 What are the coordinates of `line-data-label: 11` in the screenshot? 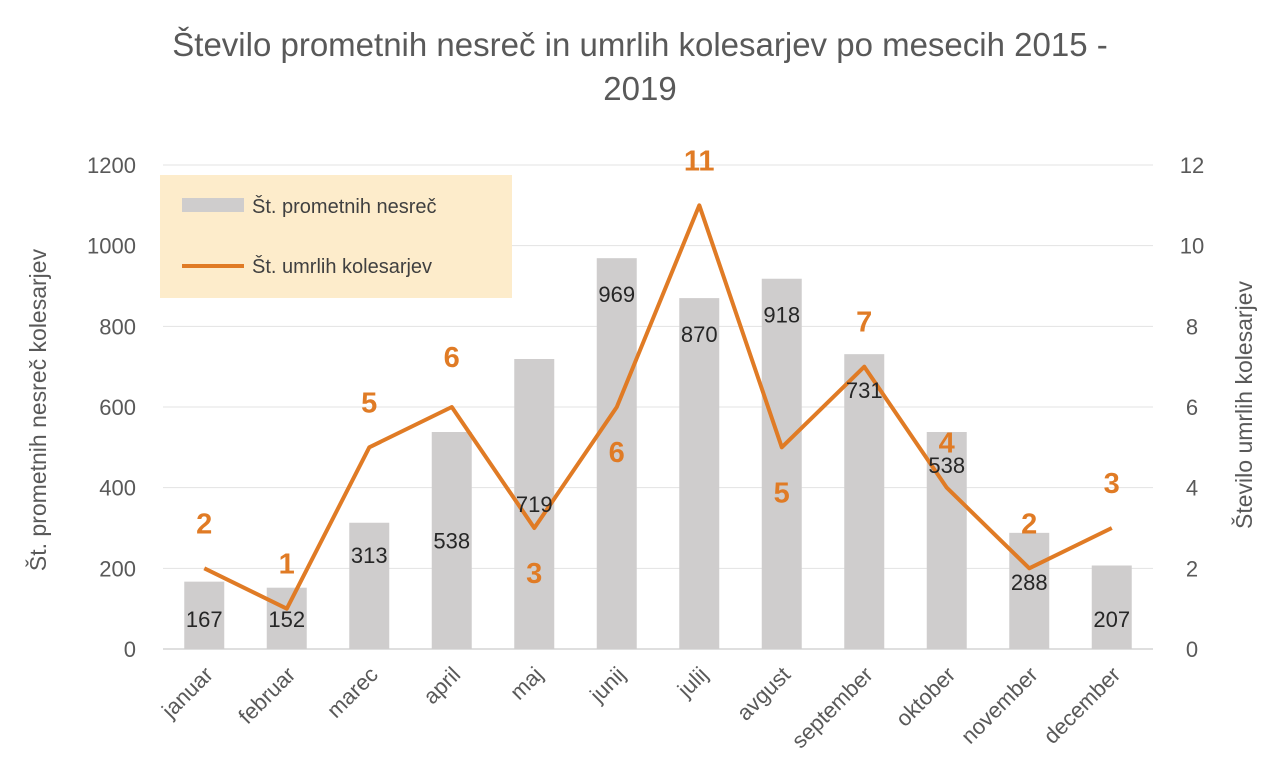 It's located at (699, 161).